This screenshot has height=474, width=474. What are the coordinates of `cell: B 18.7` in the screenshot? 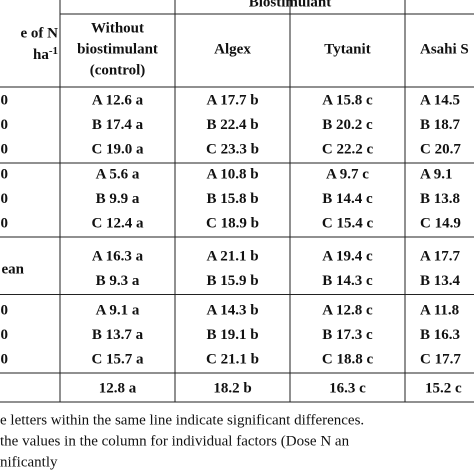 It's located at (440, 125).